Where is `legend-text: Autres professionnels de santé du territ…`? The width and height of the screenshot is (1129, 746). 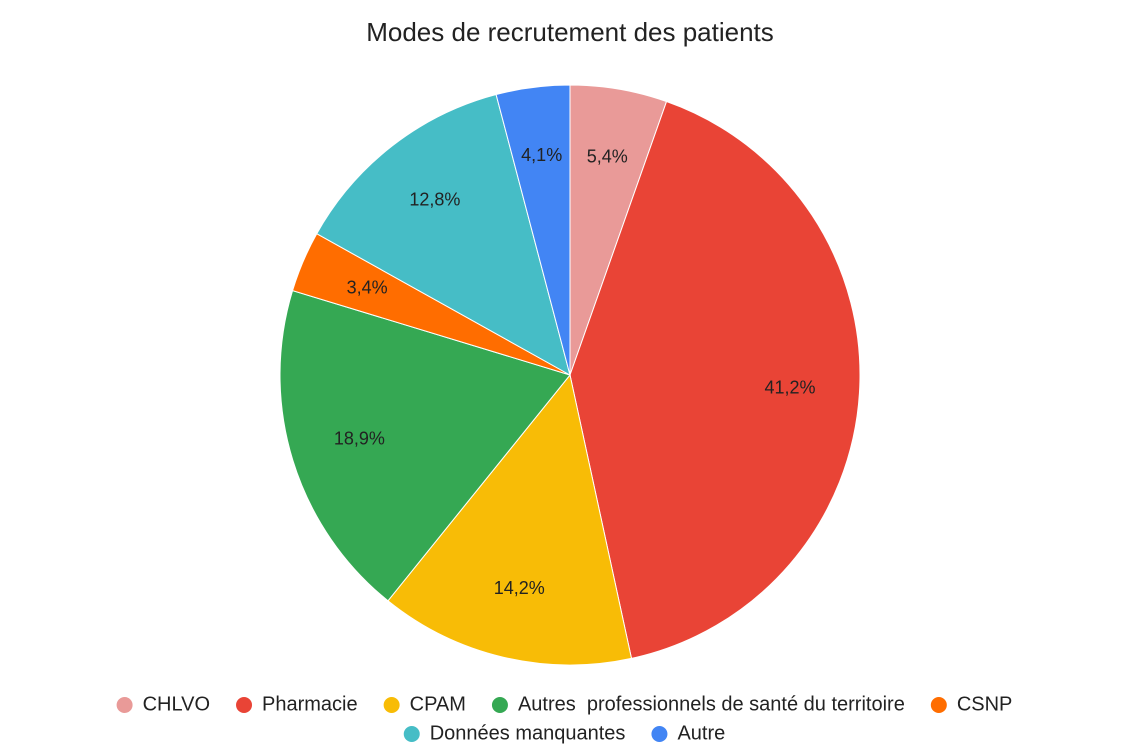
legend-text: Autres professionnels de santé du territ… is located at coordinates (711, 704).